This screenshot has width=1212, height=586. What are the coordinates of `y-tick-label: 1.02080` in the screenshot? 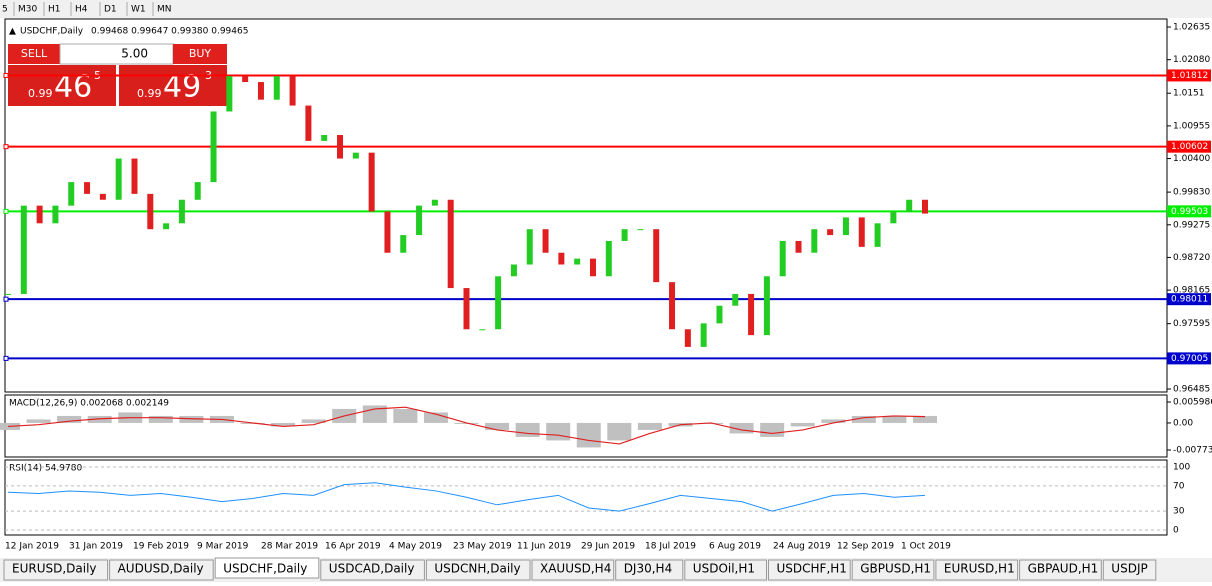 It's located at (1191, 60).